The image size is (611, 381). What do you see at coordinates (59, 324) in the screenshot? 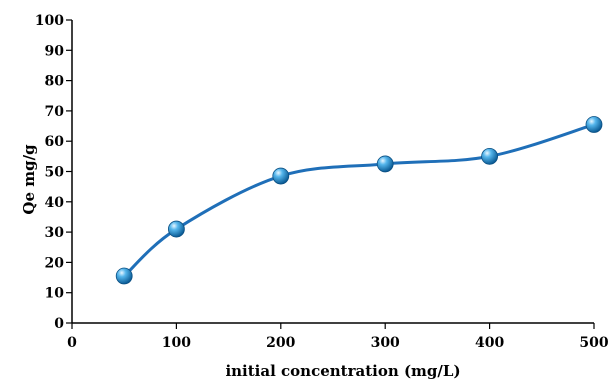
I see `y-tick-label: 0` at bounding box center [59, 324].